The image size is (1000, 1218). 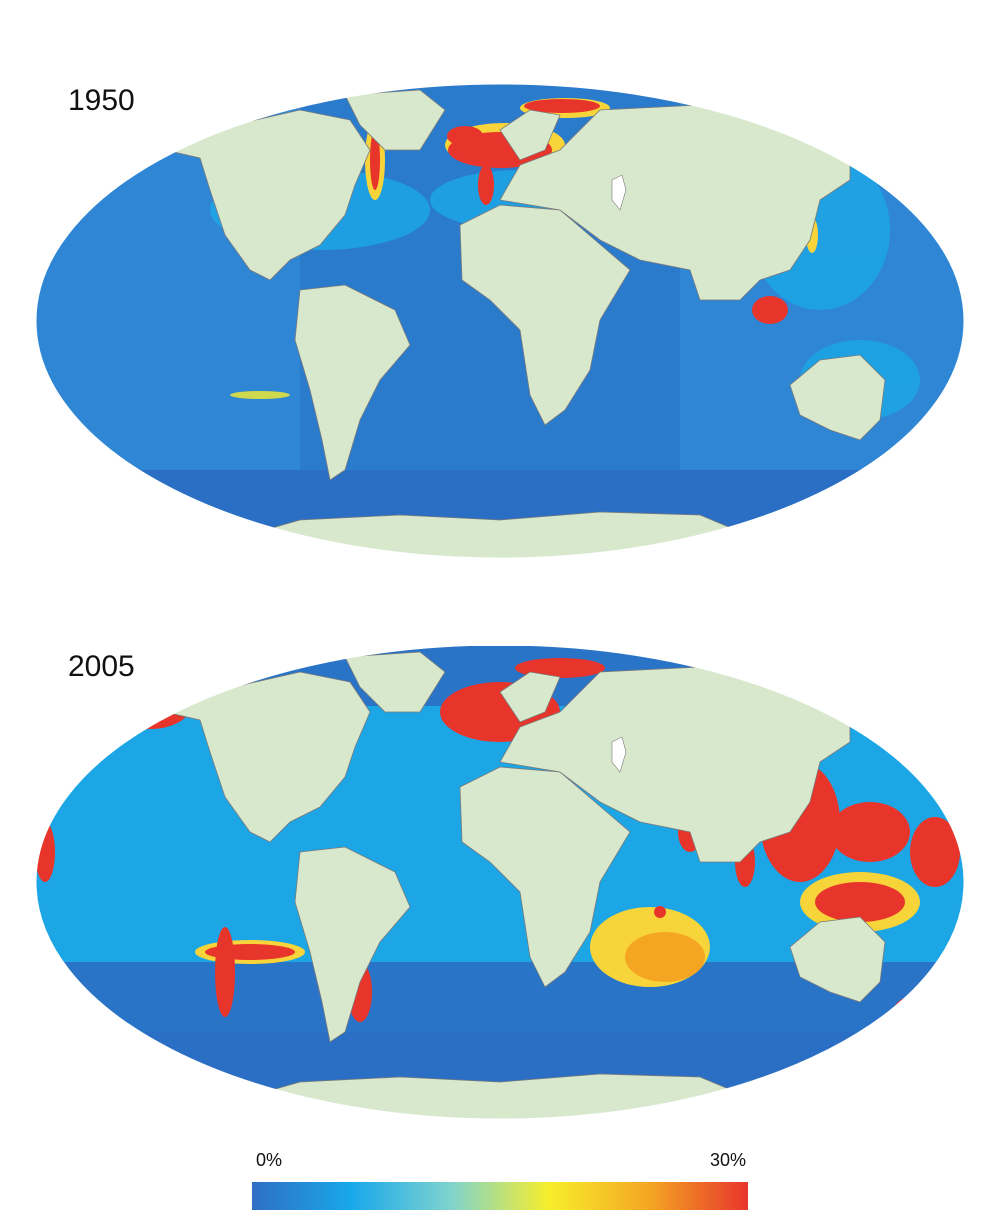 What do you see at coordinates (500, 1196) in the screenshot?
I see `legend-gradient-bar` at bounding box center [500, 1196].